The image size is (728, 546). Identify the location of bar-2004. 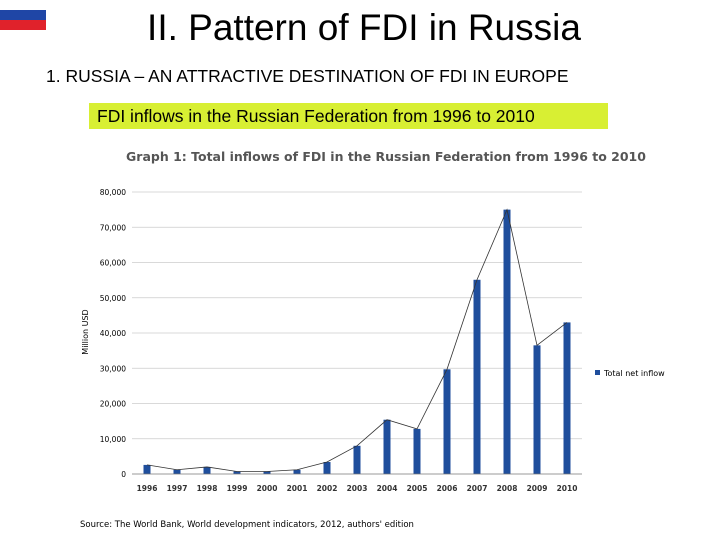
(387, 446).